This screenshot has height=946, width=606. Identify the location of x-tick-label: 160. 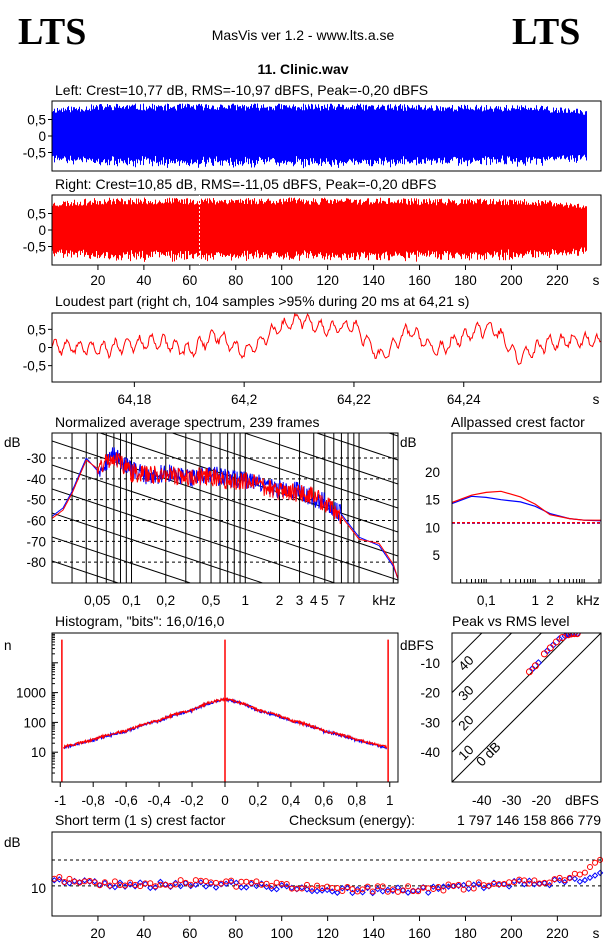
(419, 280).